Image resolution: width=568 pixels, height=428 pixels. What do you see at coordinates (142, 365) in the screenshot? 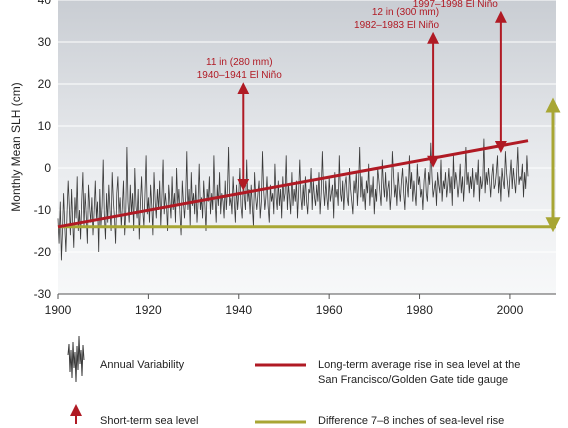
I see `legend-label-annual: Annual Variability` at bounding box center [142, 365].